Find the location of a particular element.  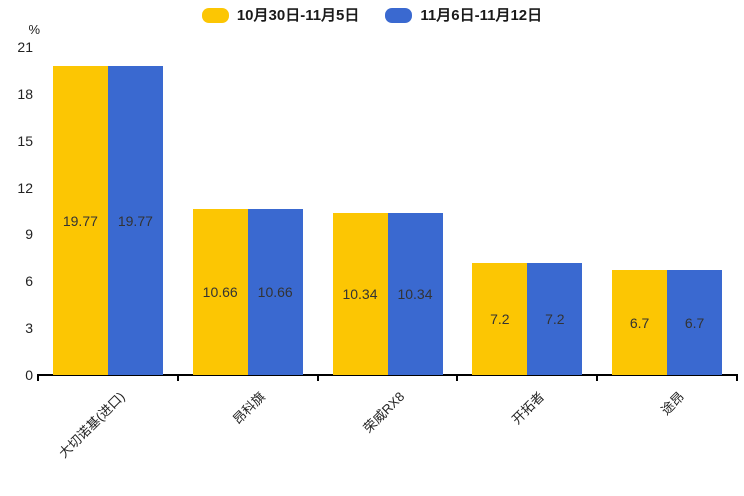

x-category-label-荣威RX8: 荣威RX8 is located at coordinates (384, 412).